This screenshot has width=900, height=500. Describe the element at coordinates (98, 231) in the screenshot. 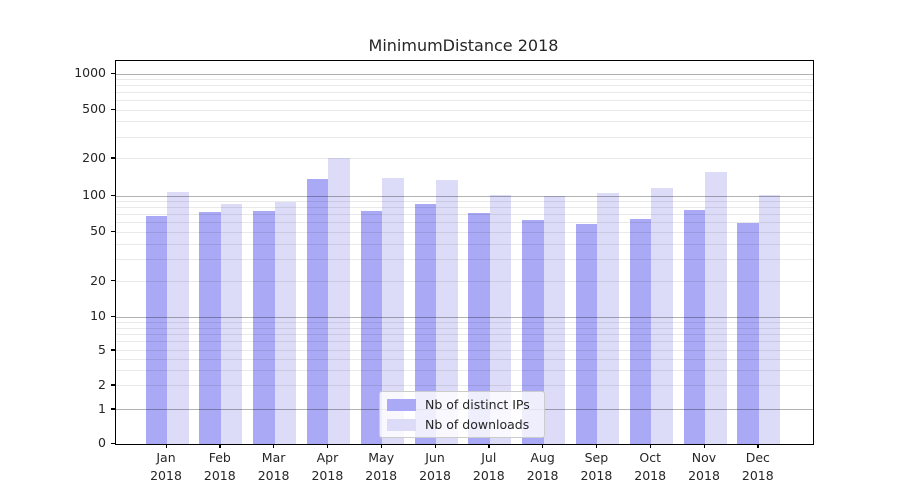

I see `y-tick-label-50: 50` at that location.